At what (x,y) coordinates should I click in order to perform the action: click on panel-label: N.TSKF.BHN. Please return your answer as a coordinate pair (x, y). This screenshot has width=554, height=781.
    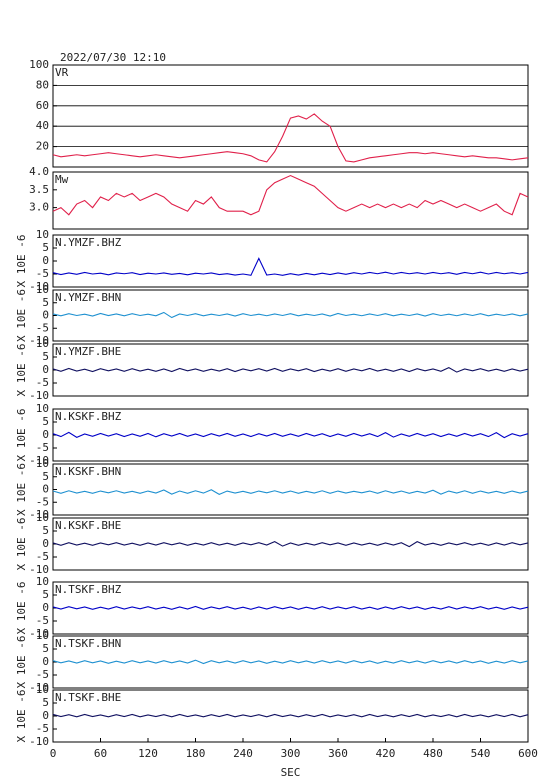
    Looking at the image, I should click on (88, 643).